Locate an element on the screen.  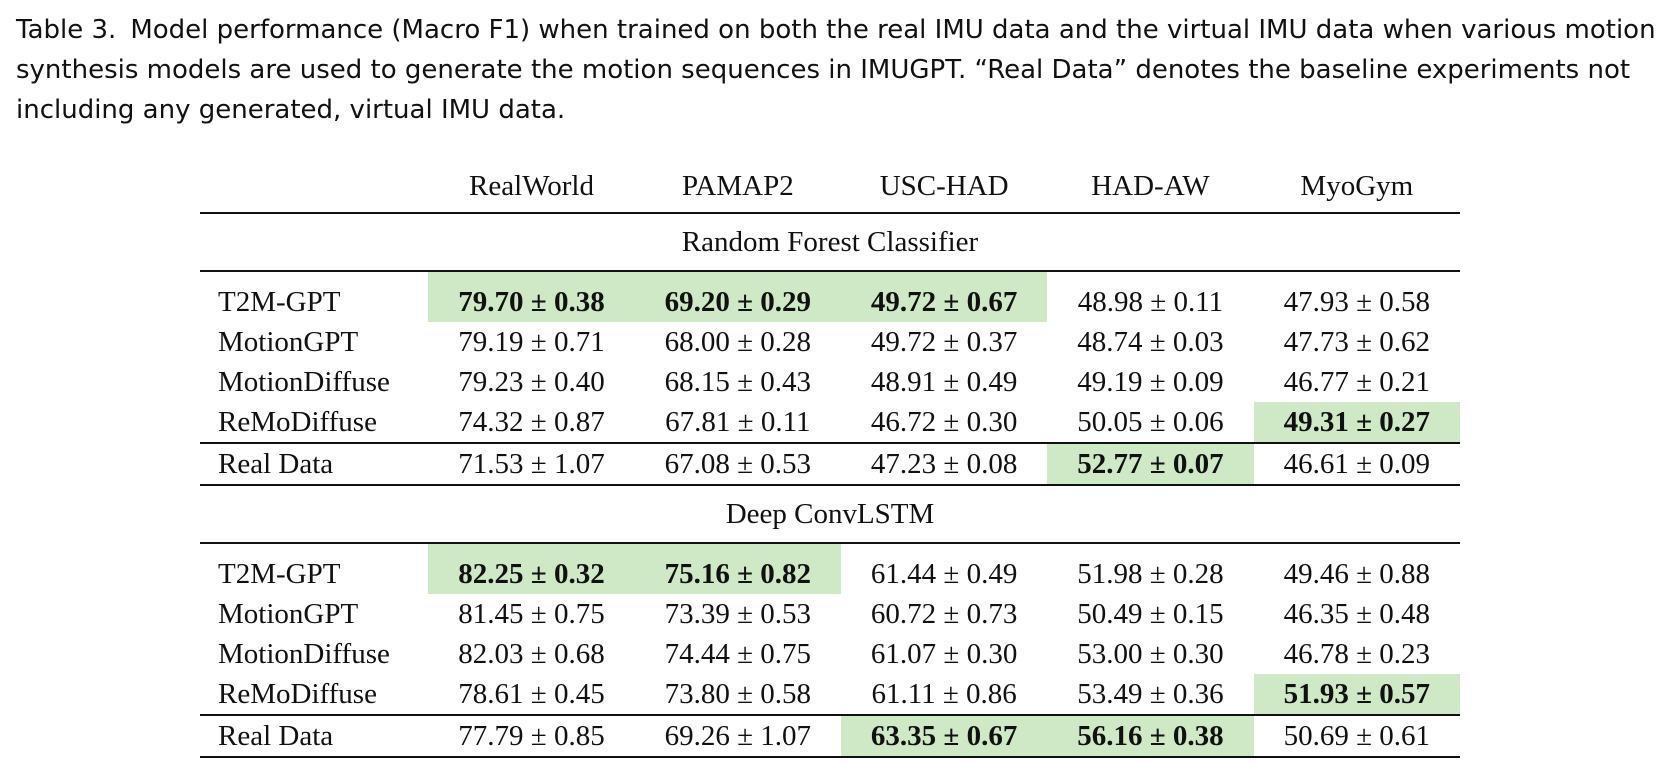
best-score-cell: 69.20 ± 0.29 is located at coordinates (737, 296).